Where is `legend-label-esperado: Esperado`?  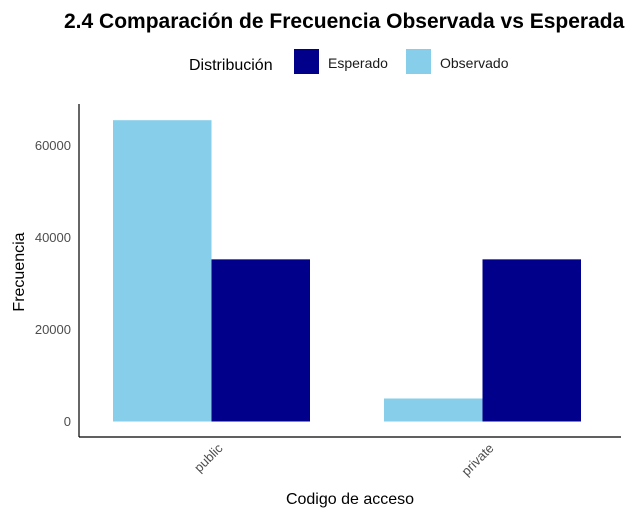
legend-label-esperado: Esperado is located at coordinates (358, 63).